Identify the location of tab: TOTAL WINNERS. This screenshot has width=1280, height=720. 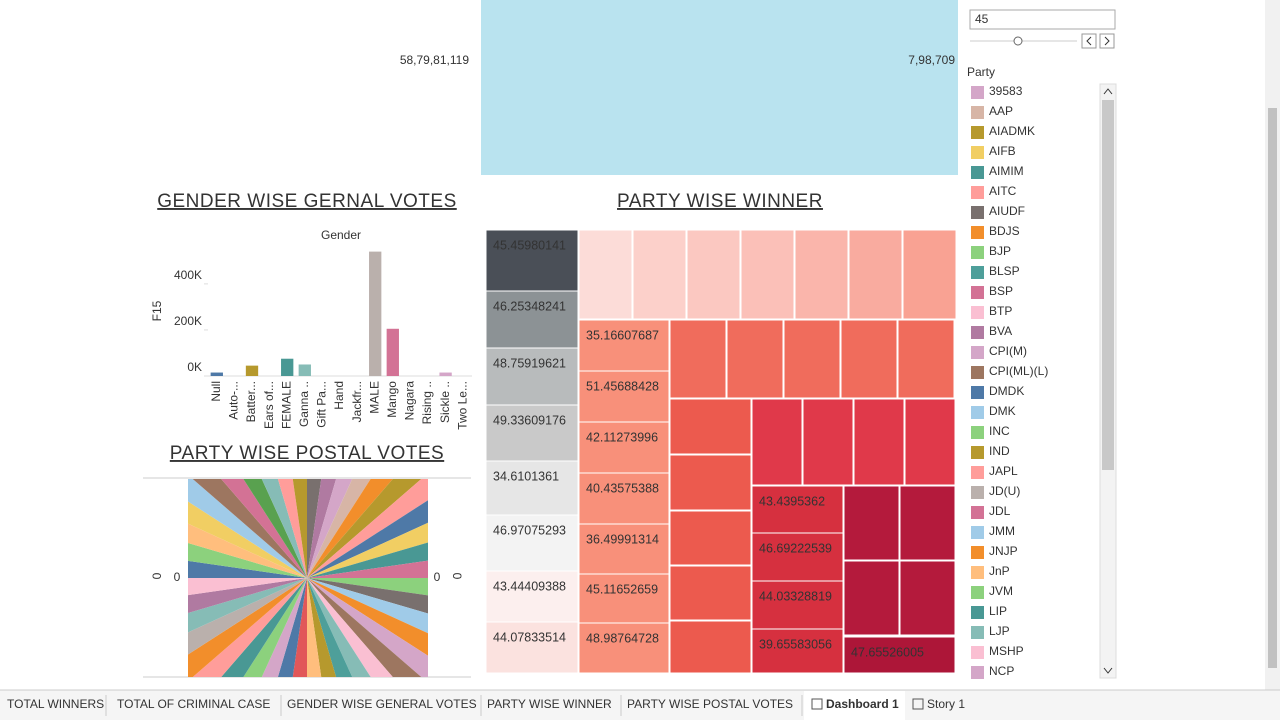
(55, 704).